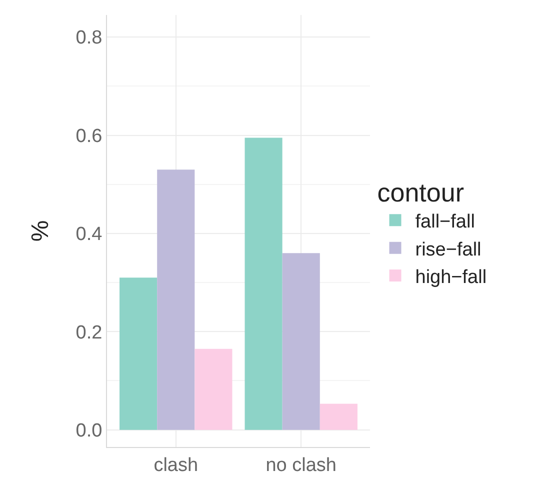 Image resolution: width=550 pixels, height=485 pixels. What do you see at coordinates (448, 249) in the screenshot?
I see `legend-label: rise−fall` at bounding box center [448, 249].